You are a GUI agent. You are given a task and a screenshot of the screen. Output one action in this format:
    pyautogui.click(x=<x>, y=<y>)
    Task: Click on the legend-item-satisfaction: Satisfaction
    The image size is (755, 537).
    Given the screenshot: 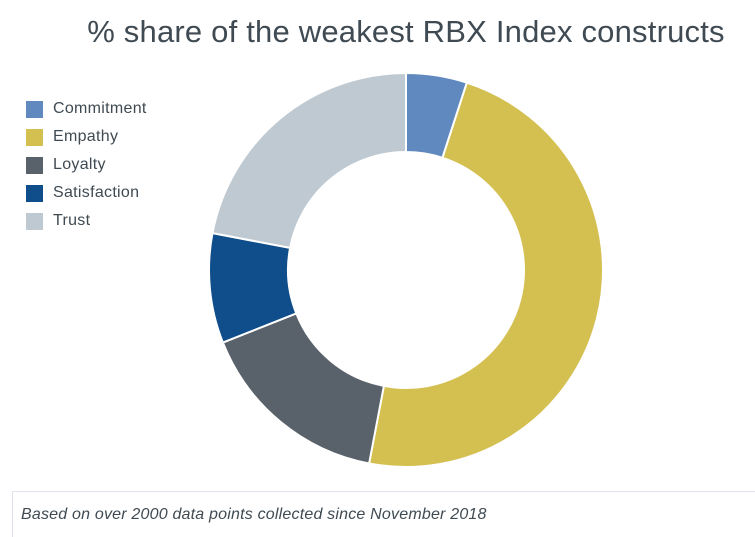 What is the action you would take?
    pyautogui.click(x=86, y=193)
    